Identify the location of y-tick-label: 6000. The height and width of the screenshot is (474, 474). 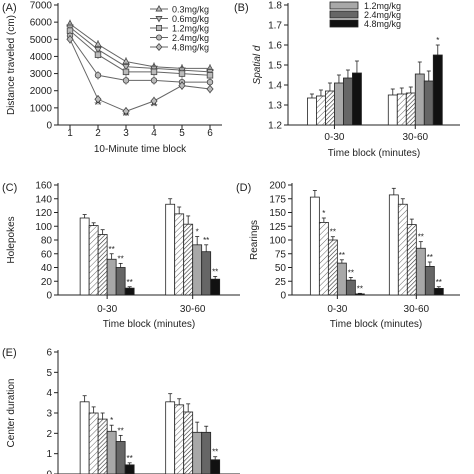
(41, 23).